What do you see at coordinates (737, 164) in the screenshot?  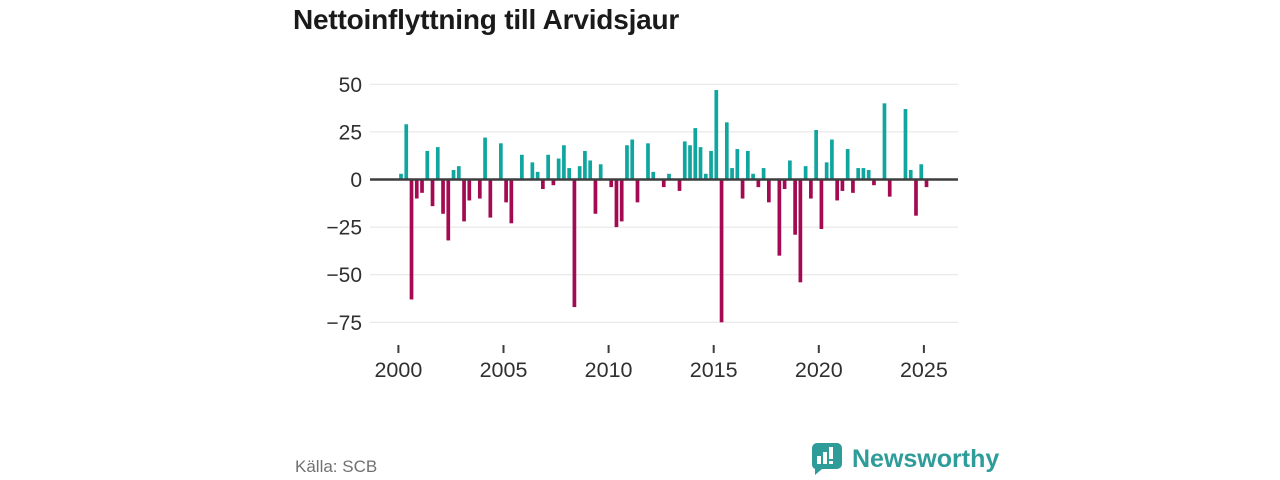 I see `bar-2016-q1` at bounding box center [737, 164].